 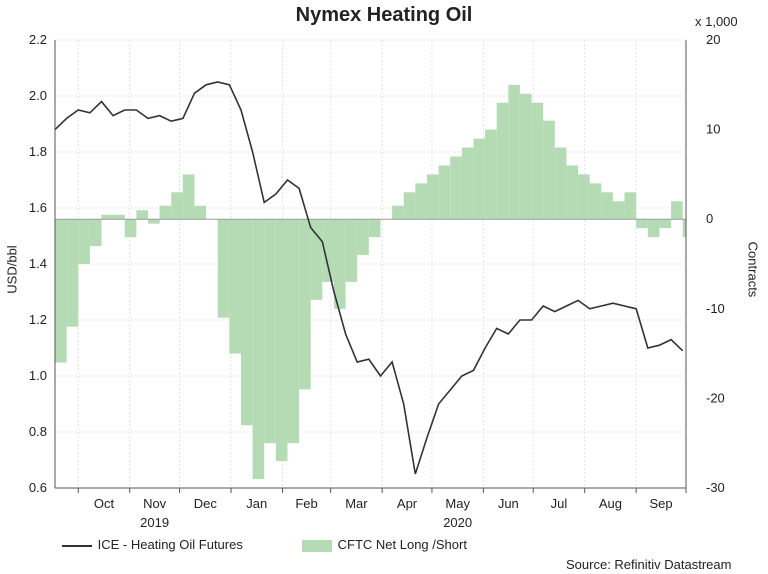 I want to click on y2-tick-label: -30, so click(x=715, y=487).